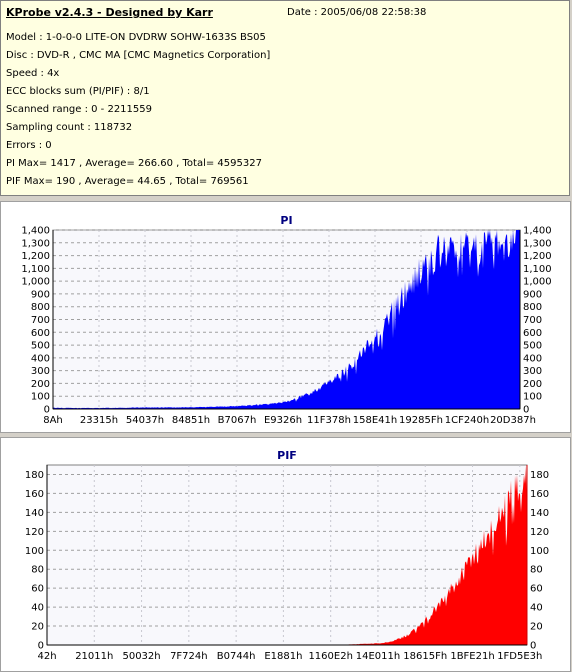 The width and height of the screenshot is (572, 672). I want to click on y-right-tick-label: 700, so click(532, 320).